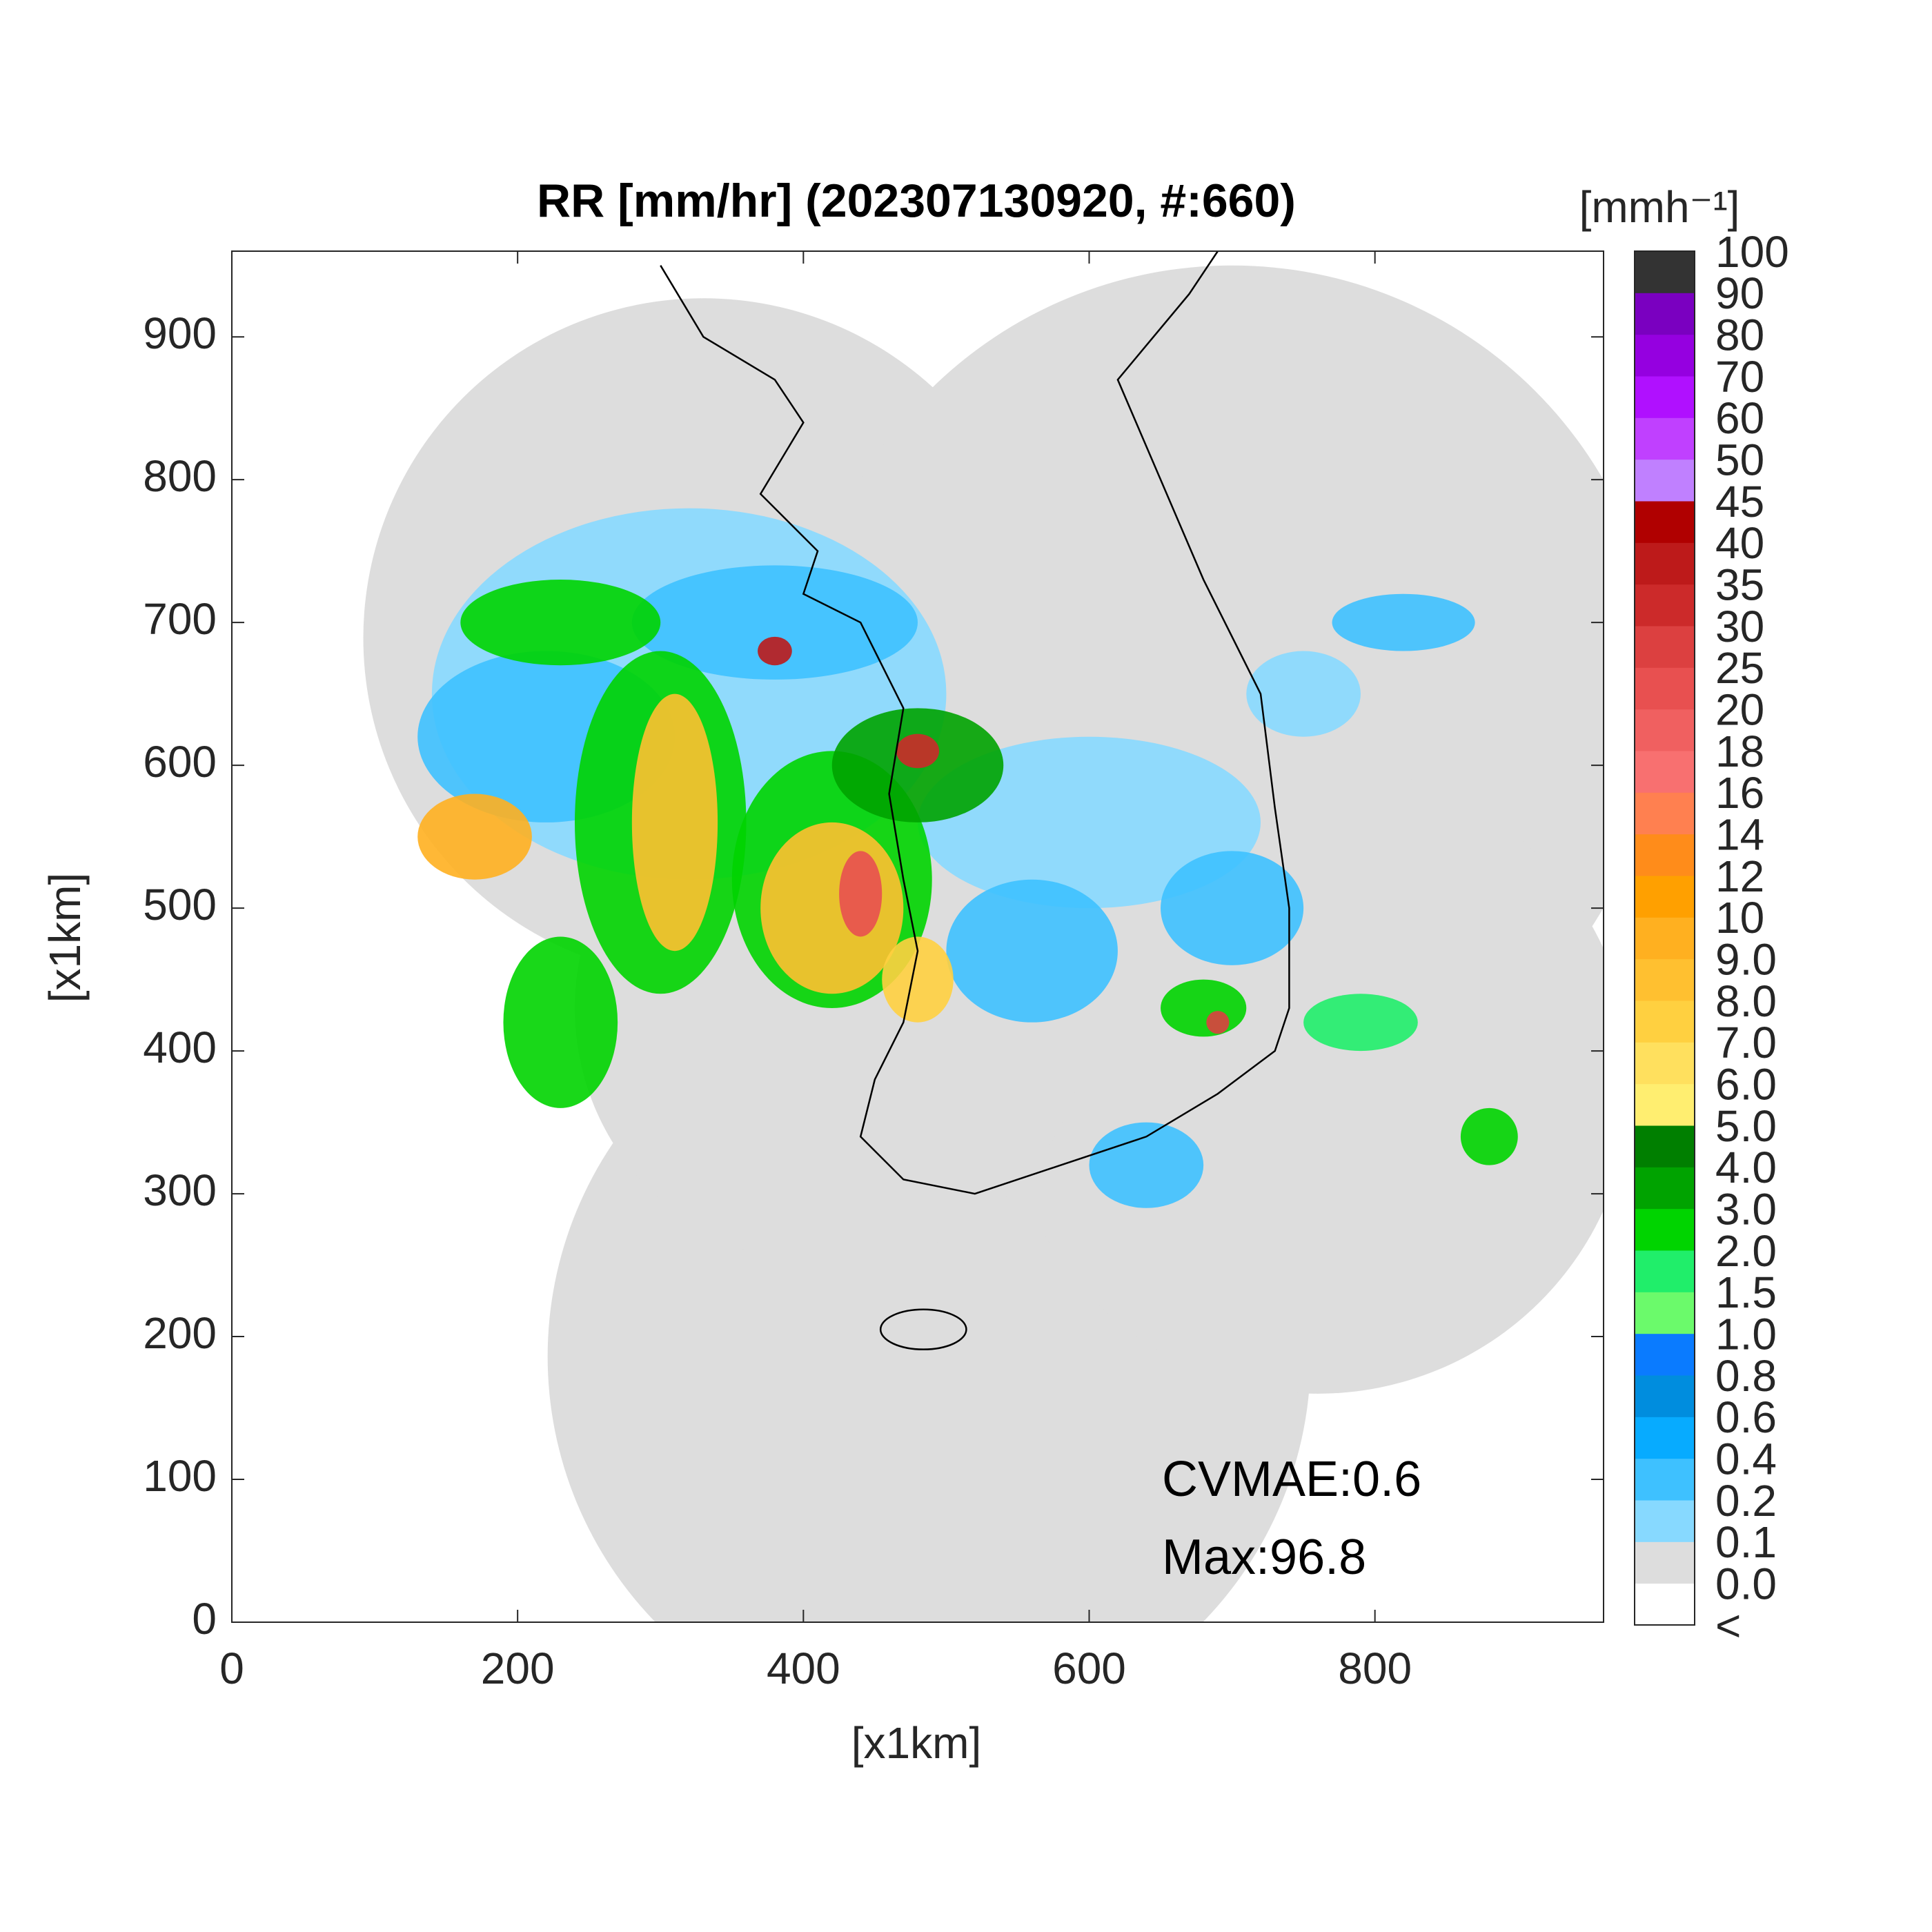  Describe the element at coordinates (1728, 1625) in the screenshot. I see `colorbar-label: <` at that location.